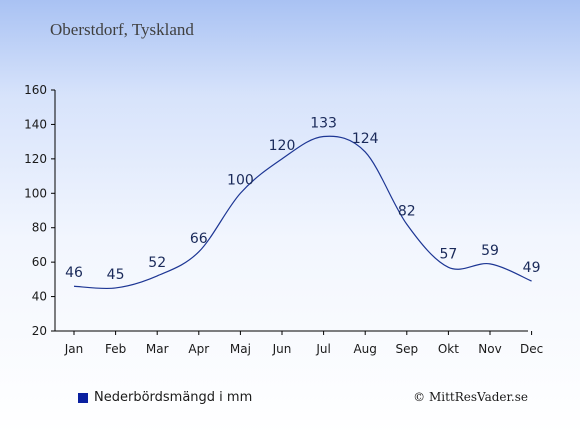 The image size is (580, 435). Describe the element at coordinates (173, 397) in the screenshot. I see `legend-label: Nederbördsmängd i mm` at that location.